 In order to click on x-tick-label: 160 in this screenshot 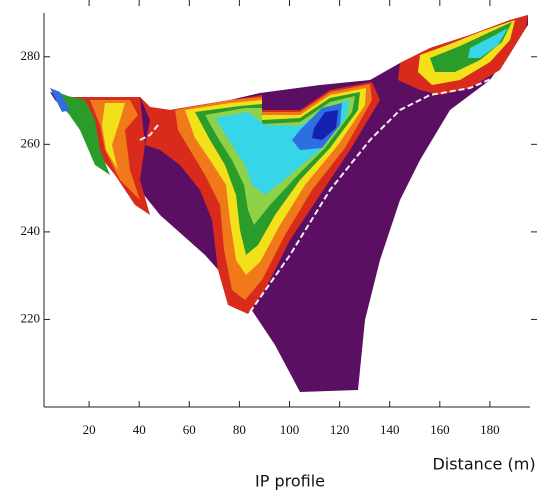, I will do `click(440, 429)`.